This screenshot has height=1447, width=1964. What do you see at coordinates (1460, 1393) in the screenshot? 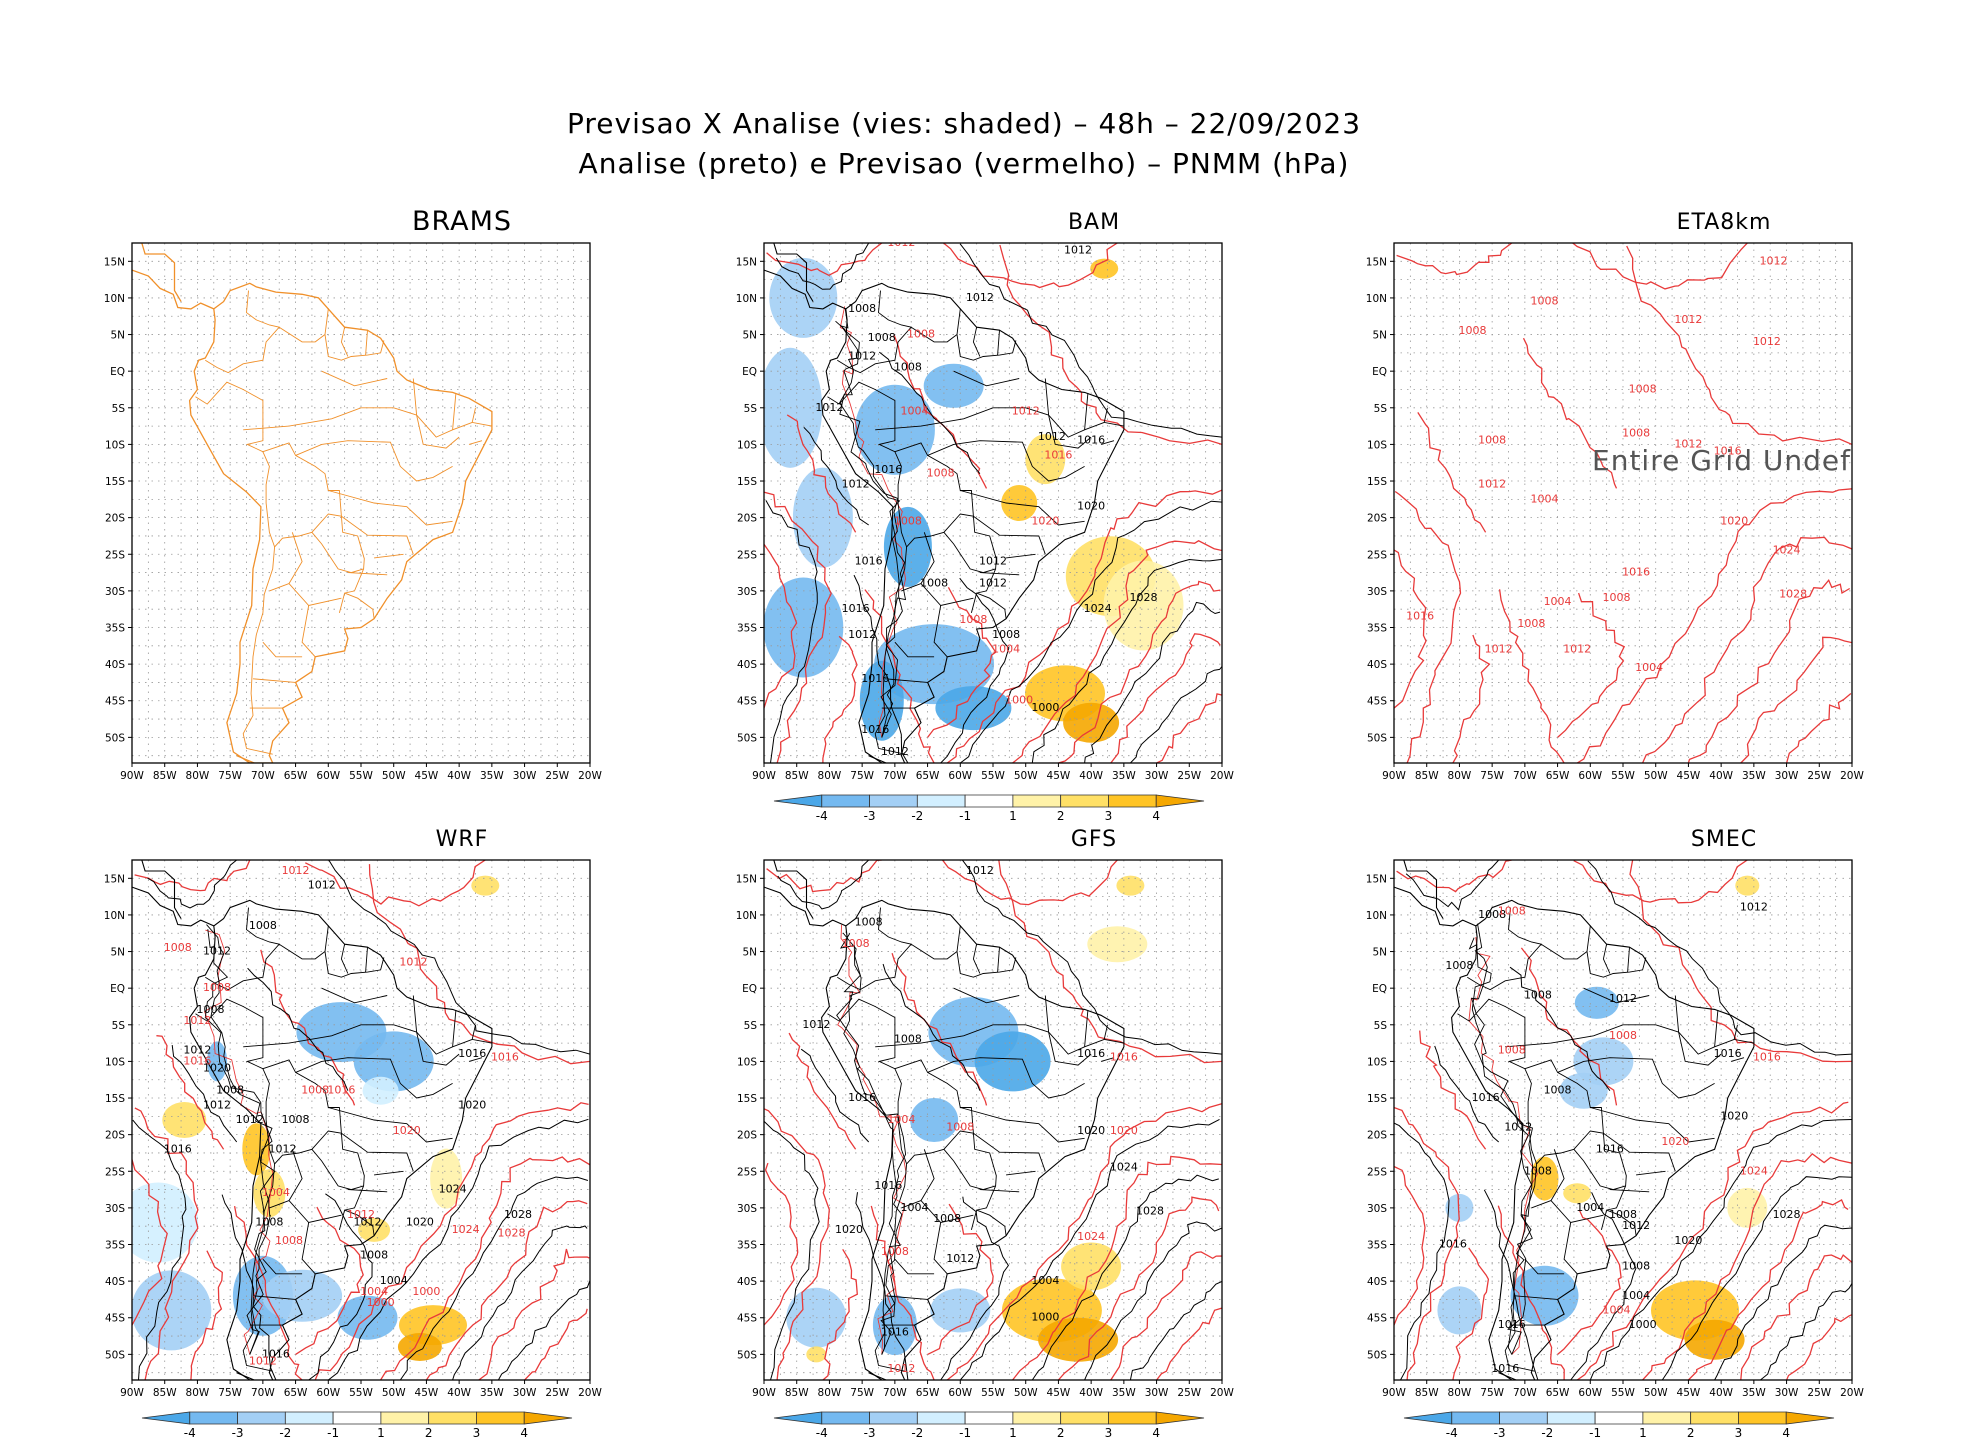
I see `lon-tick-label: 80W` at bounding box center [1460, 1393].